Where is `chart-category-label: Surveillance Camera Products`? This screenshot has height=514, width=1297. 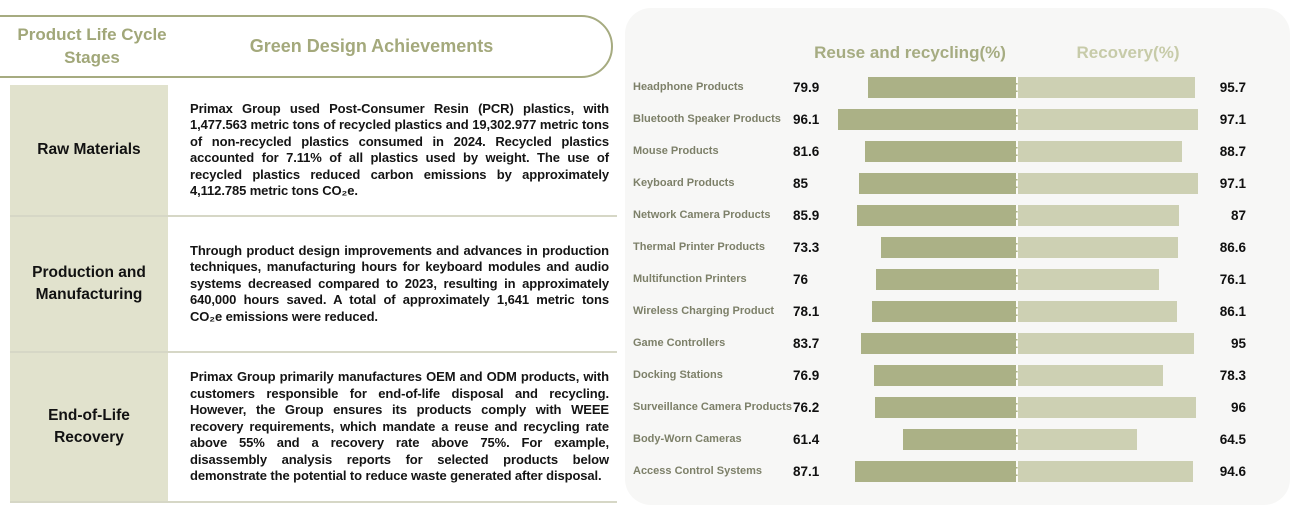 chart-category-label: Surveillance Camera Products is located at coordinates (712, 407).